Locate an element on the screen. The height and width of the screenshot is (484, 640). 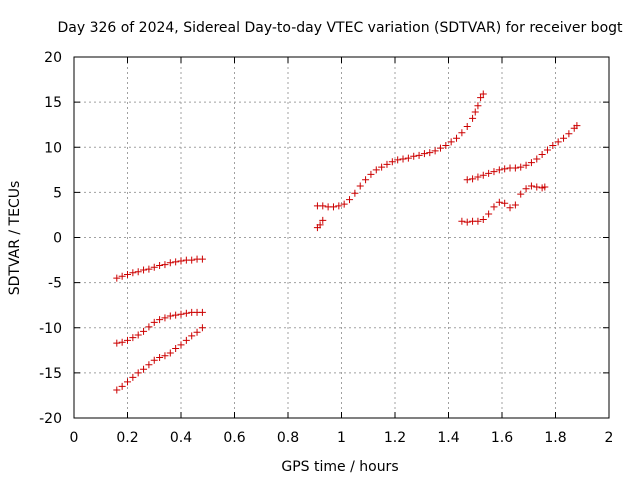
series-seg-d is located at coordinates (320, 224).